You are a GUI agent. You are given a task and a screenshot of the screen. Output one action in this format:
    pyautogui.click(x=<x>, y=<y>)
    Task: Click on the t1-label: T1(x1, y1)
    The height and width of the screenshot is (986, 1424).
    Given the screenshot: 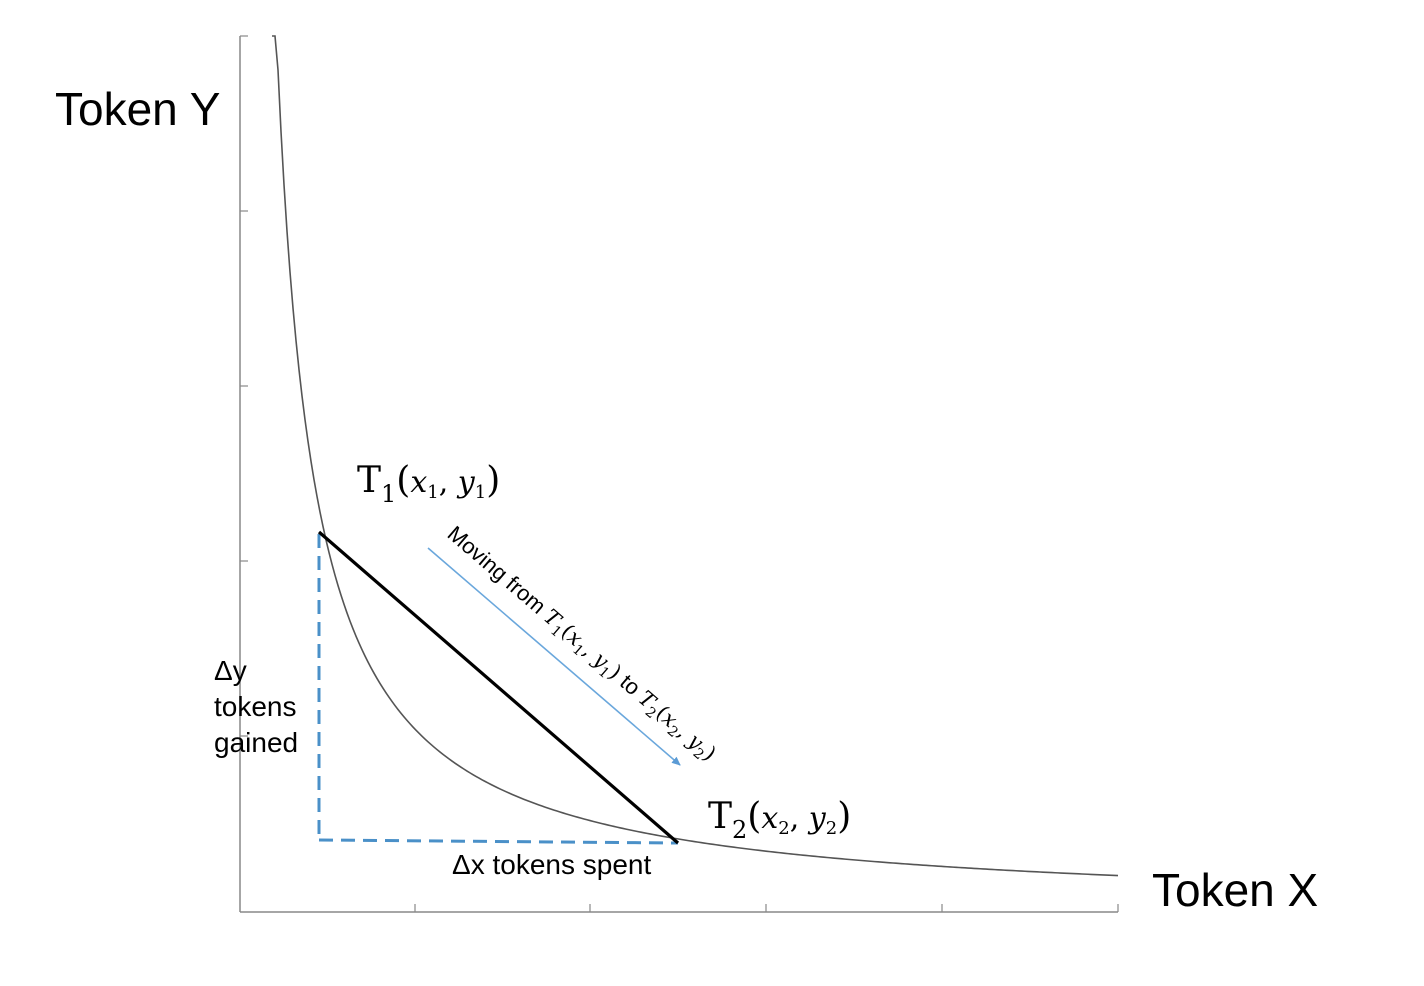 What is the action you would take?
    pyautogui.click(x=428, y=484)
    